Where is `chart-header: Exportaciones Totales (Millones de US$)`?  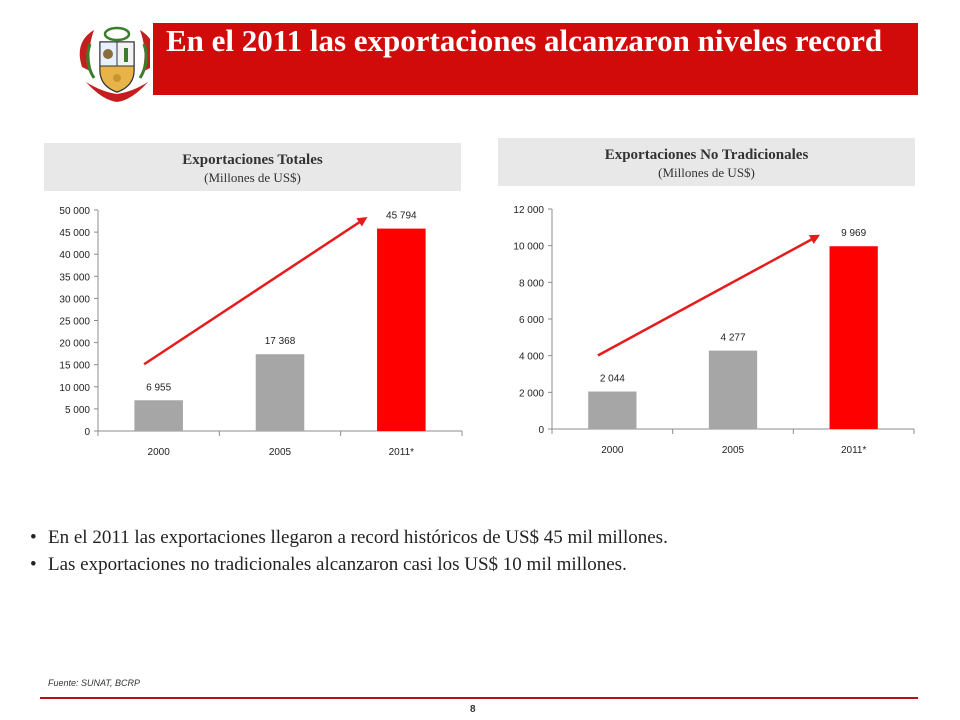
chart-header: Exportaciones Totales (Millones de US$) is located at coordinates (252, 167).